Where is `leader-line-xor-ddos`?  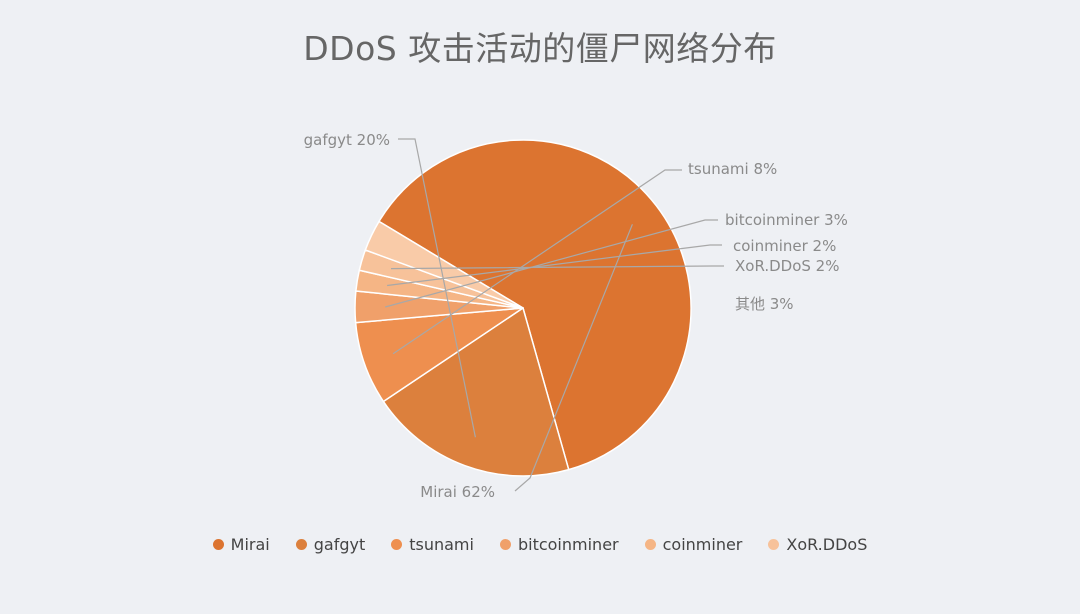
leader-line-xor-ddos is located at coordinates (557, 267).